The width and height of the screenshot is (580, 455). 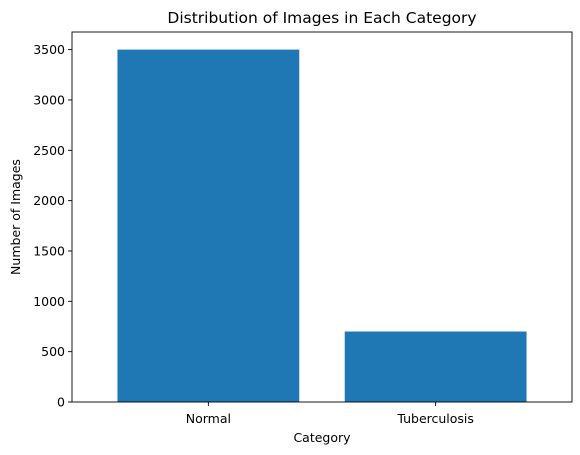 I want to click on x-tick-label: Normal, so click(x=208, y=418).